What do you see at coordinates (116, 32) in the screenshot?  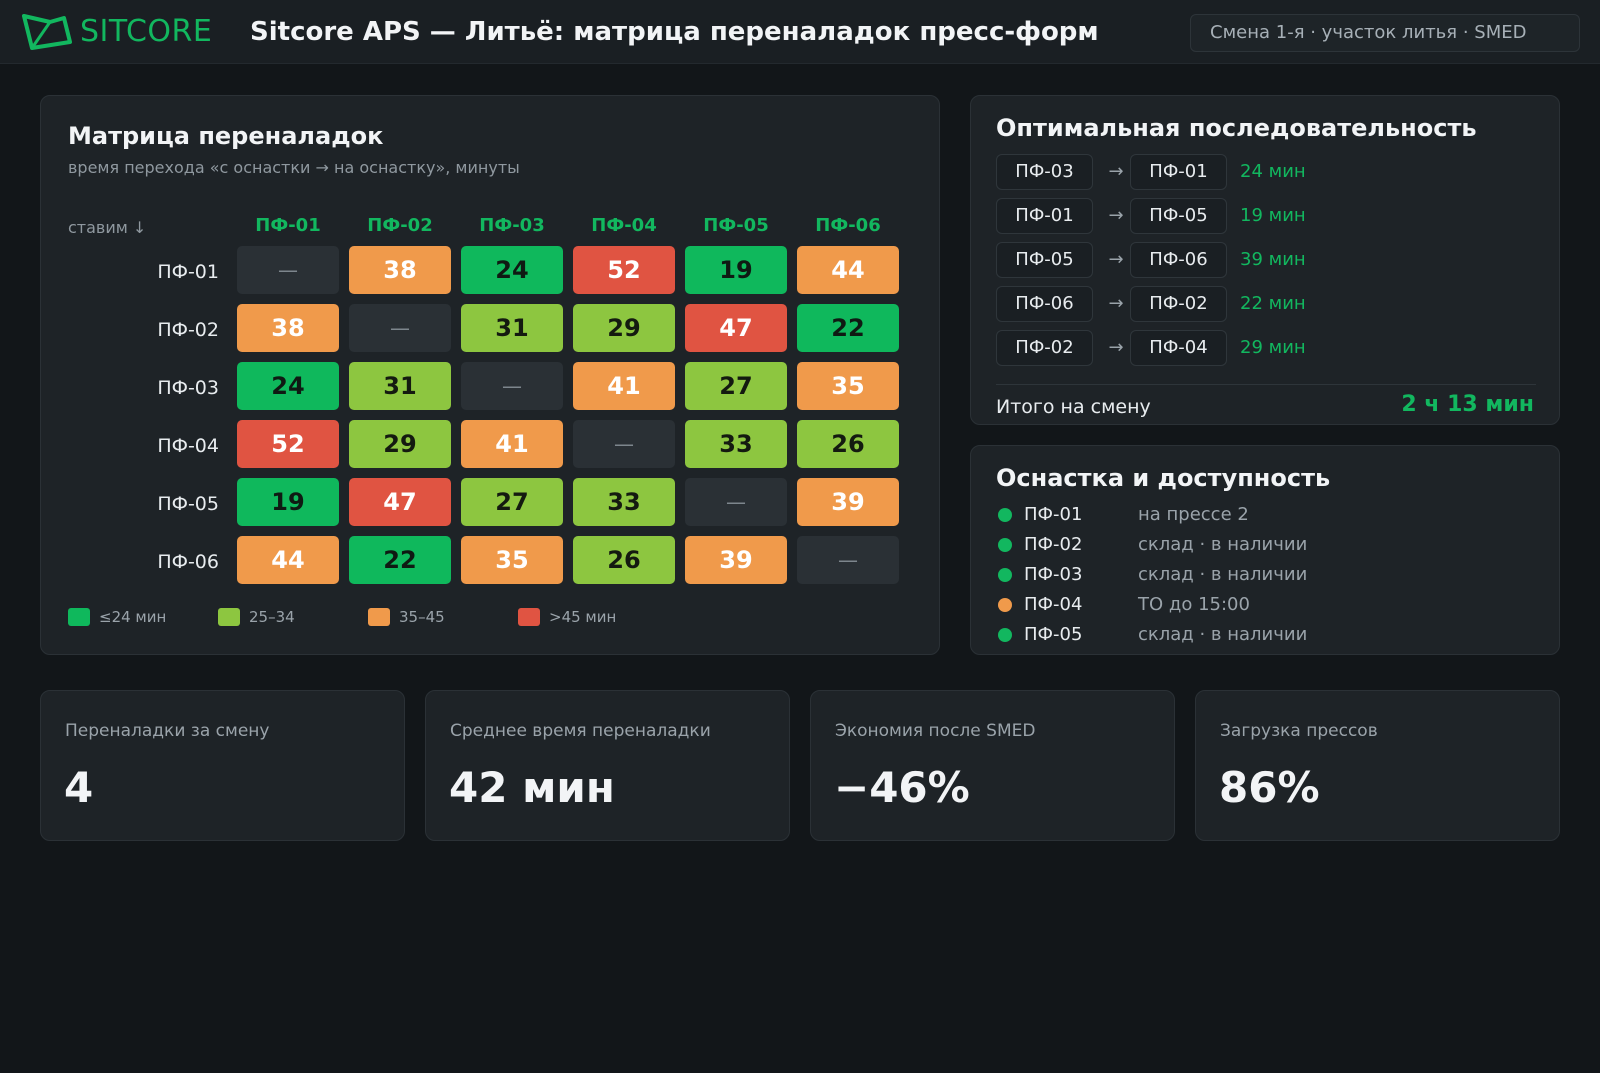 I see `logo: SITCORE` at bounding box center [116, 32].